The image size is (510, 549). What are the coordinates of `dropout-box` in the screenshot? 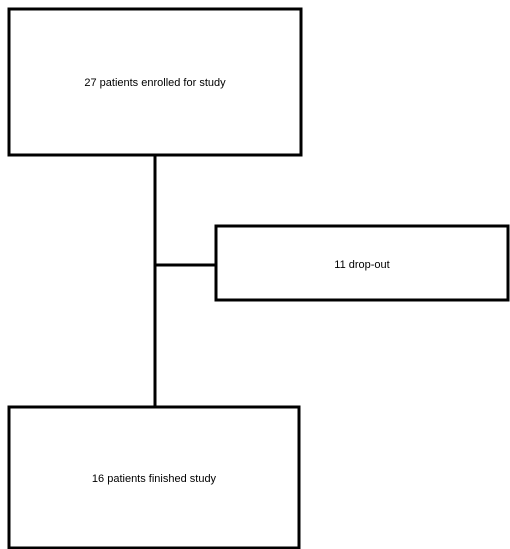 It's located at (362, 263).